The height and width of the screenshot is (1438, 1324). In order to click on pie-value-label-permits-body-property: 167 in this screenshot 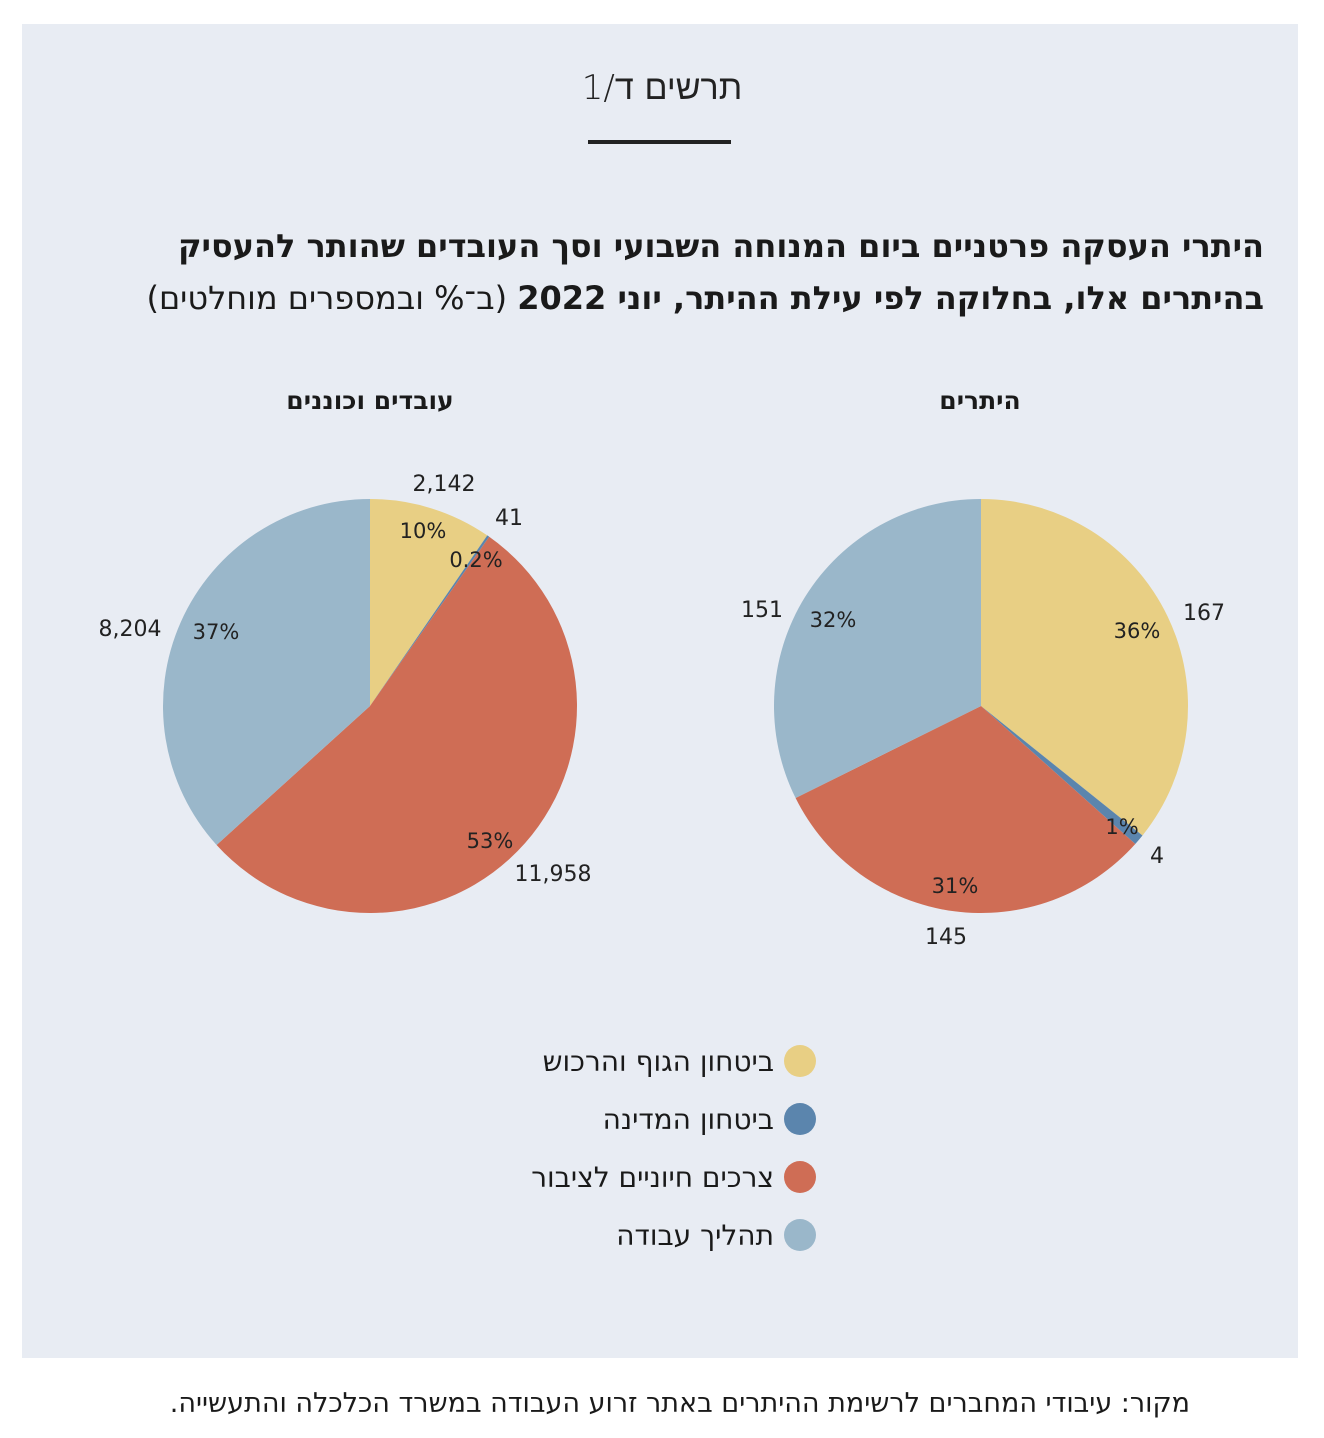, I will do `click(1204, 613)`.